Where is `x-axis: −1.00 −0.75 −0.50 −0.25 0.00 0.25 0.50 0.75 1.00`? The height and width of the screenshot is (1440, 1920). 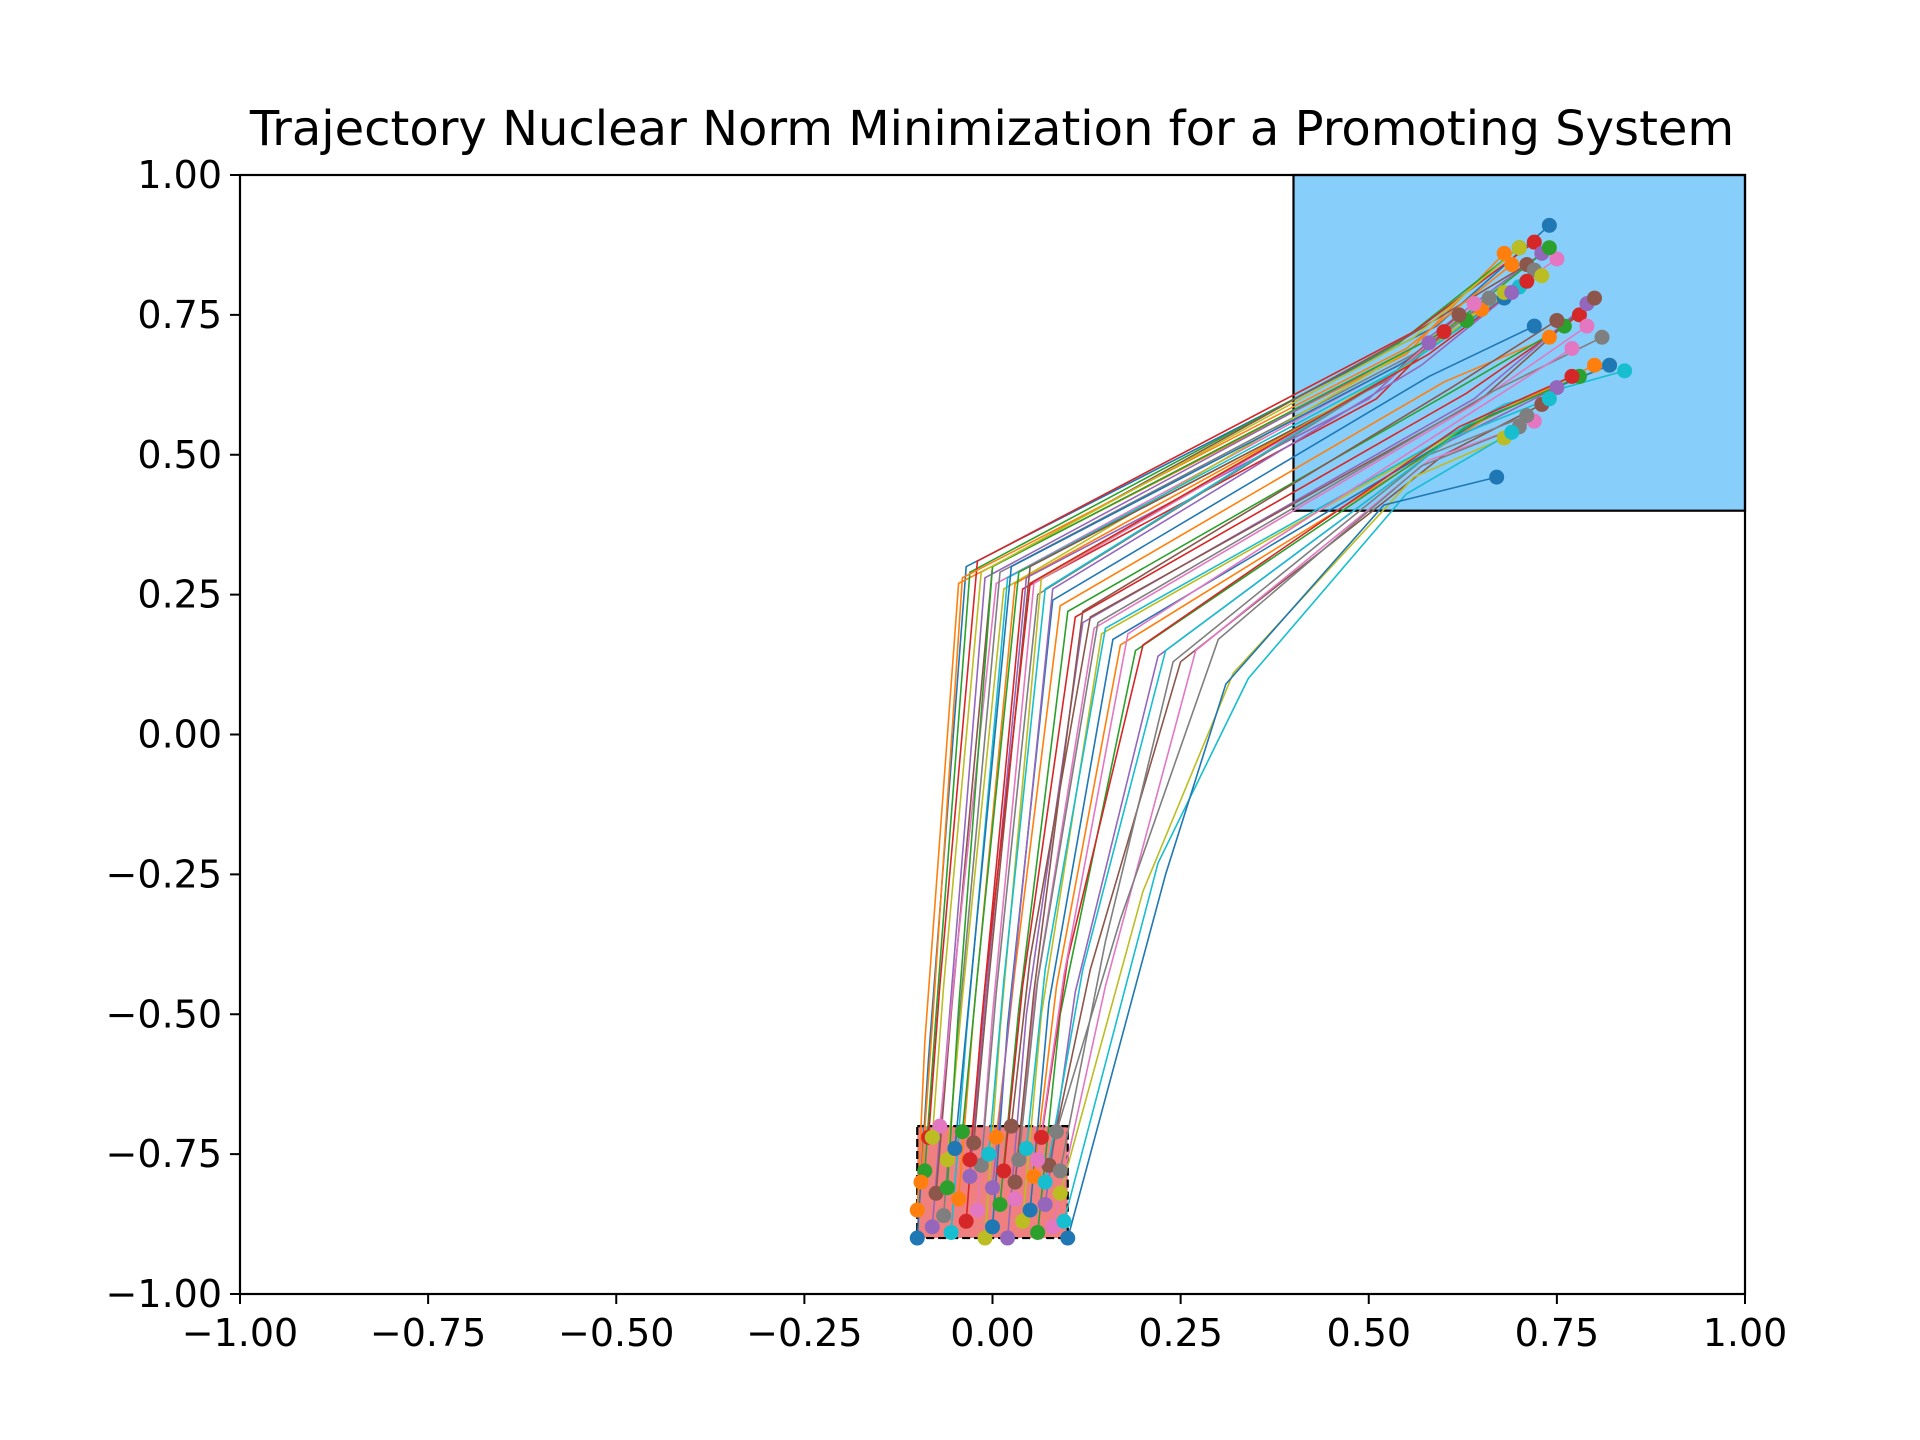 x-axis: −1.00 −0.75 −0.50 −0.25 0.00 0.25 0.50 0.75 1.00 is located at coordinates (985, 1324).